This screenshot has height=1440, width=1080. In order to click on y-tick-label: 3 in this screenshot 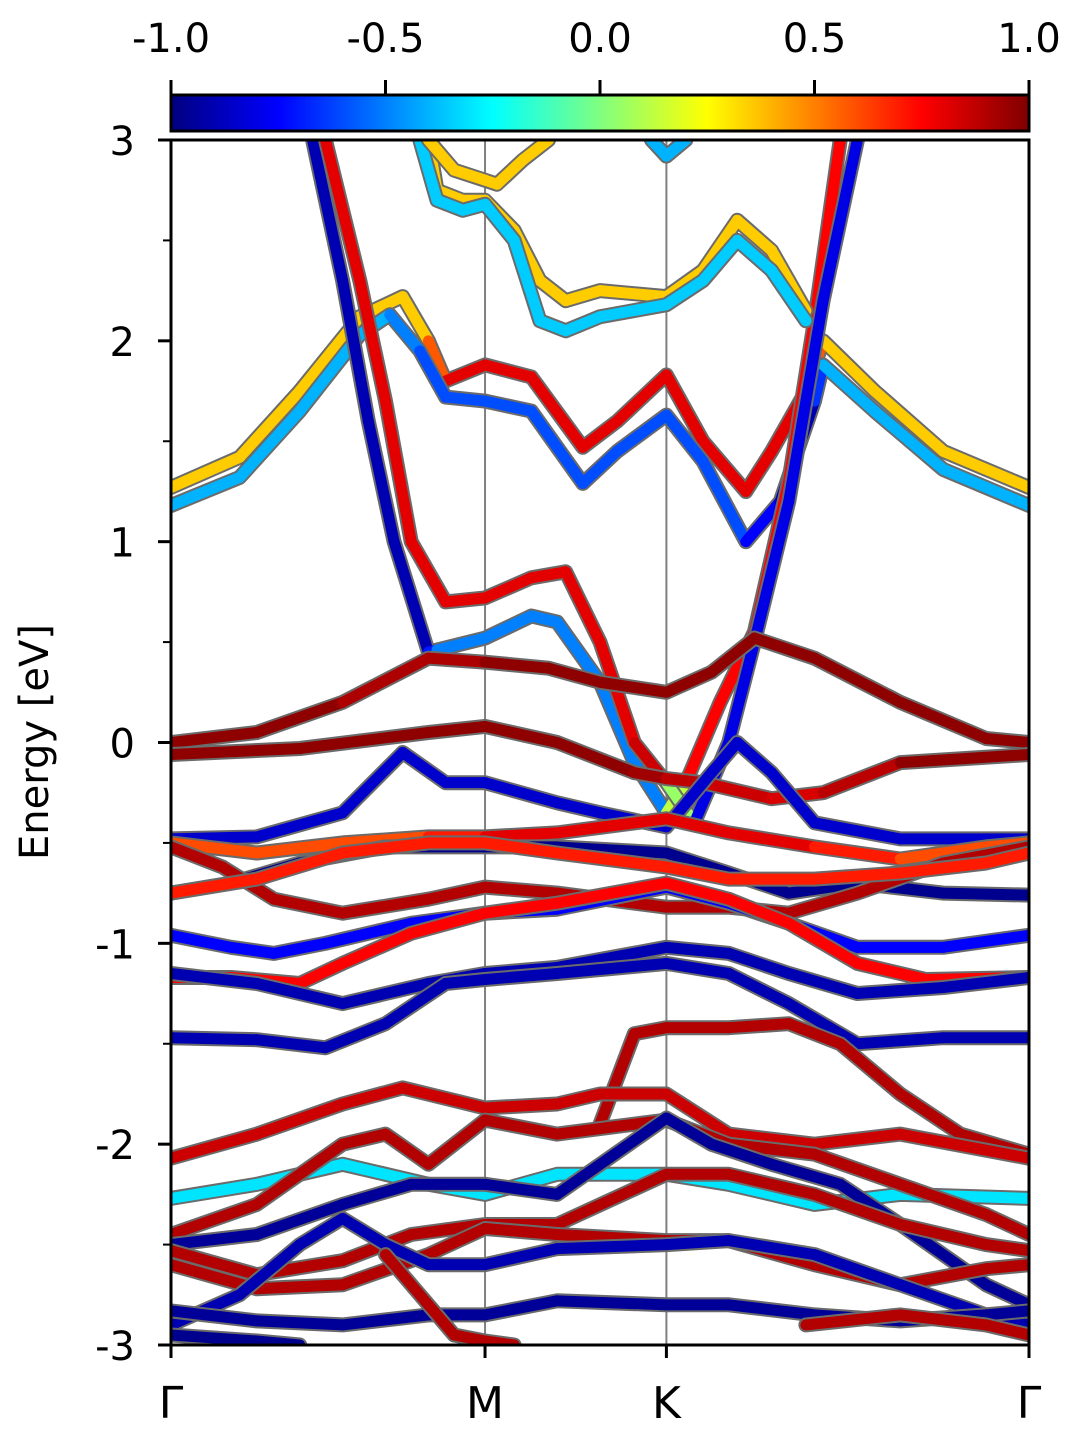, I will do `click(122, 142)`.